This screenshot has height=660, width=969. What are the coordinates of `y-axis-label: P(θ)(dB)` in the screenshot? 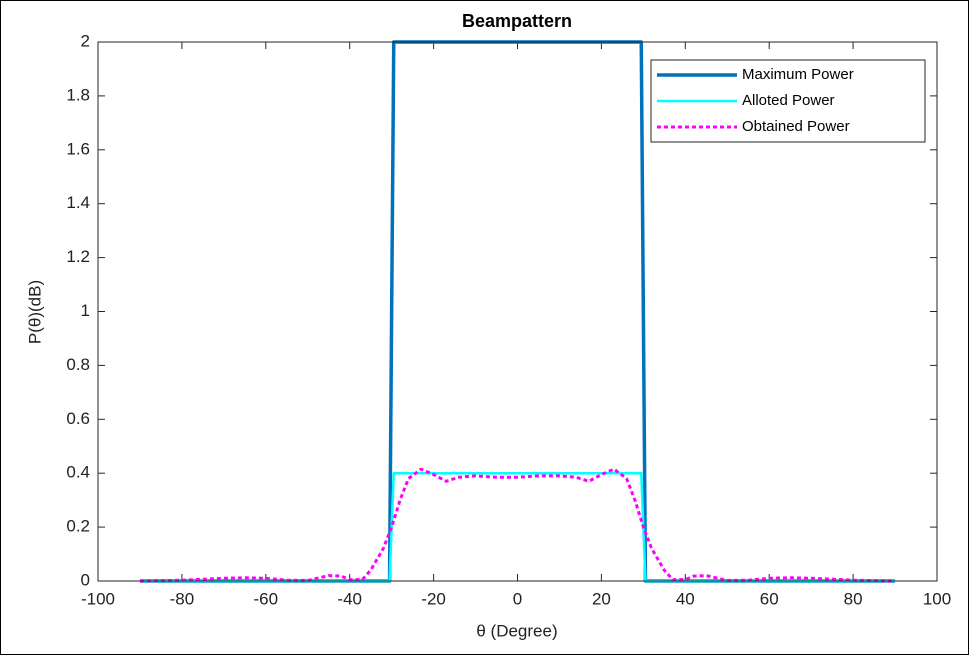 It's located at (34, 312).